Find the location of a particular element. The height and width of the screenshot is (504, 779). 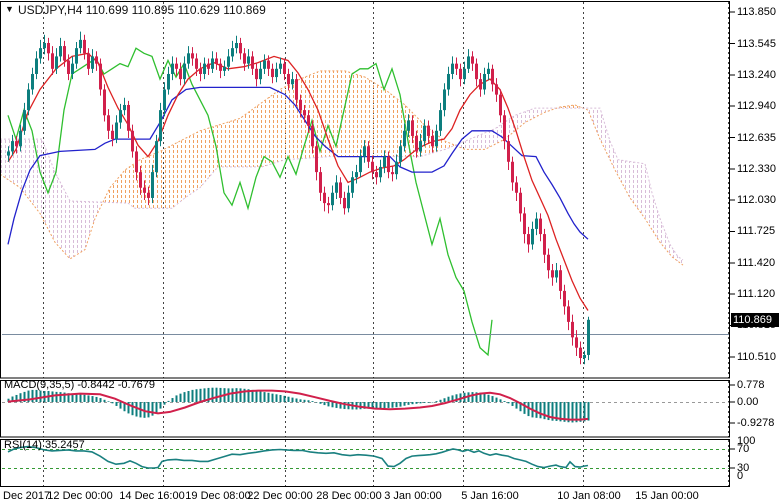

time-axis-label: 5 Jan 16:00 is located at coordinates (490, 496).